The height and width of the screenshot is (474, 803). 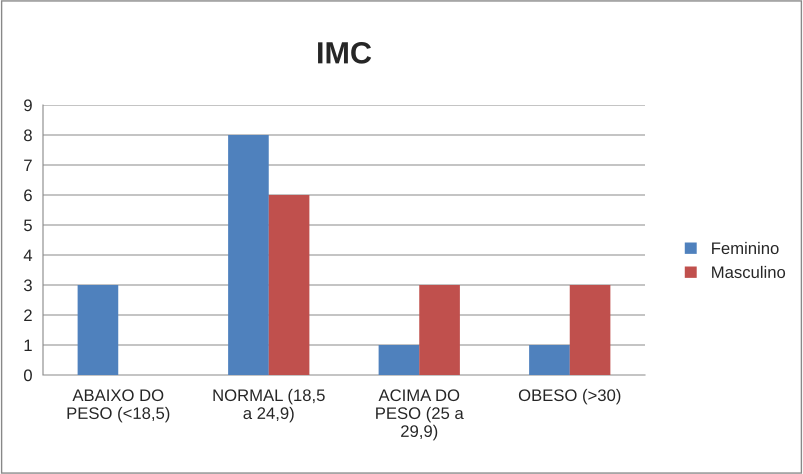 I want to click on y-tick-label: 7, so click(x=28, y=166).